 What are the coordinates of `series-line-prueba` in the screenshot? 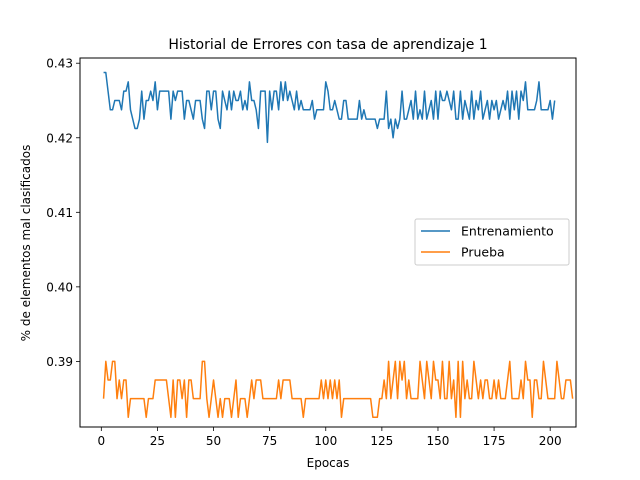 It's located at (338, 389).